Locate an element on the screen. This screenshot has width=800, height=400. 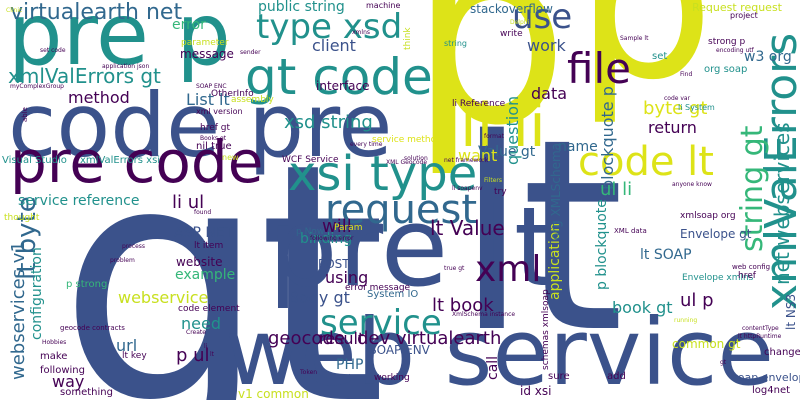
word: XML data is located at coordinates (630, 231).